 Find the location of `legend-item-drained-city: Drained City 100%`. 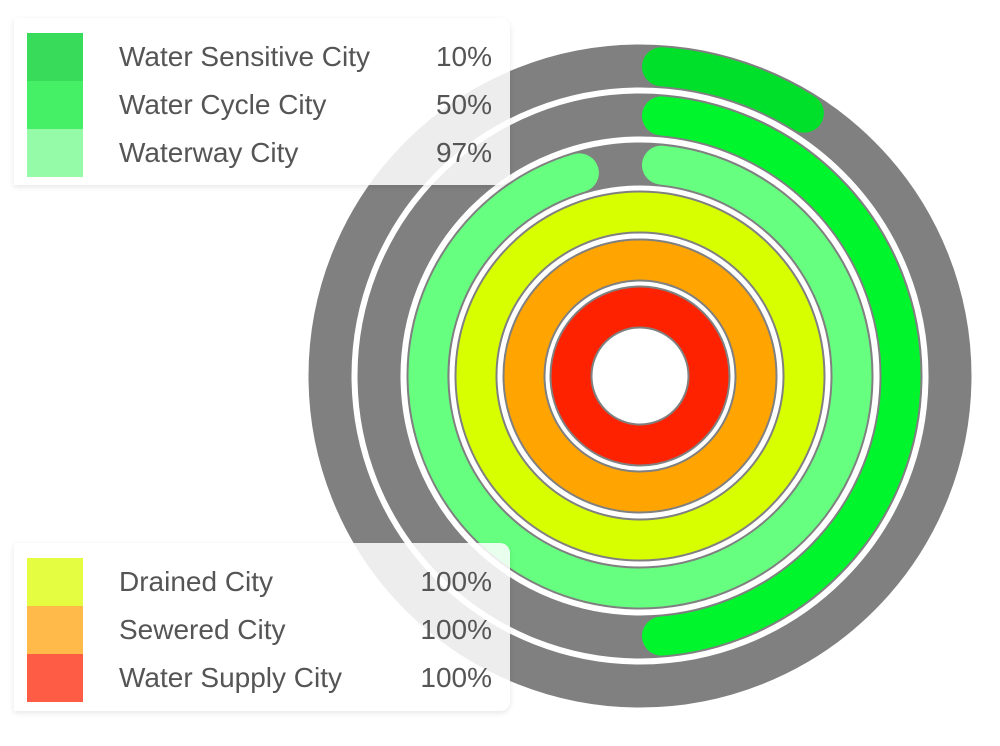

legend-item-drained-city: Drained City 100% is located at coordinates (262, 582).